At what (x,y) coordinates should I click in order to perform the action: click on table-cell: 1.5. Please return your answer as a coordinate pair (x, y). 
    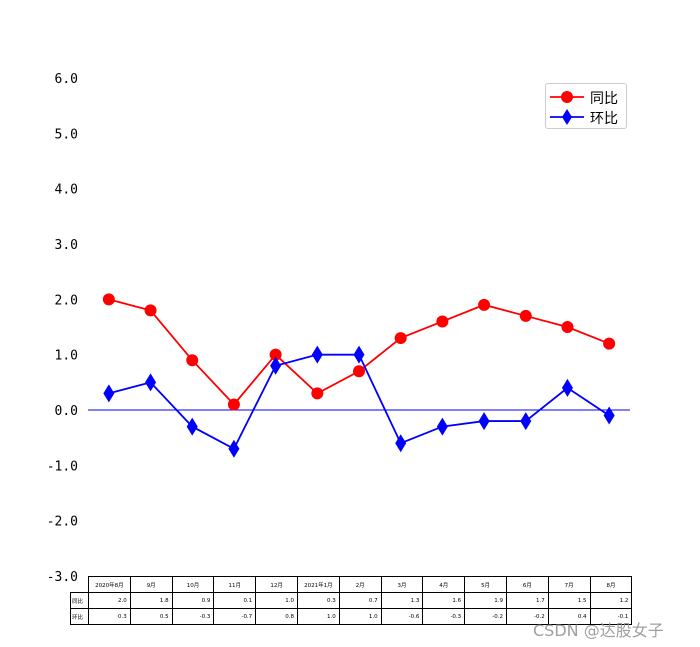
    Looking at the image, I should click on (569, 600).